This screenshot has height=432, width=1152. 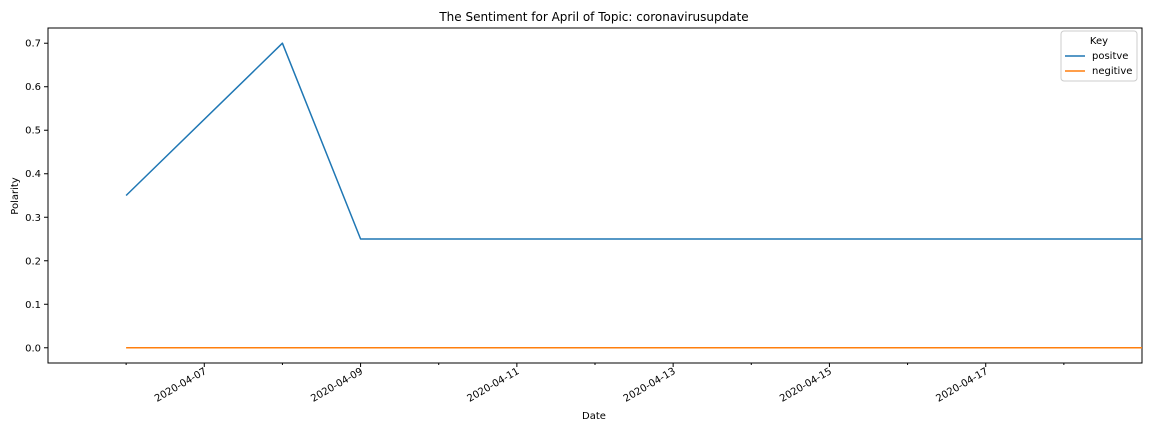 What do you see at coordinates (1110, 56) in the screenshot?
I see `legend-label-positve: positve` at bounding box center [1110, 56].